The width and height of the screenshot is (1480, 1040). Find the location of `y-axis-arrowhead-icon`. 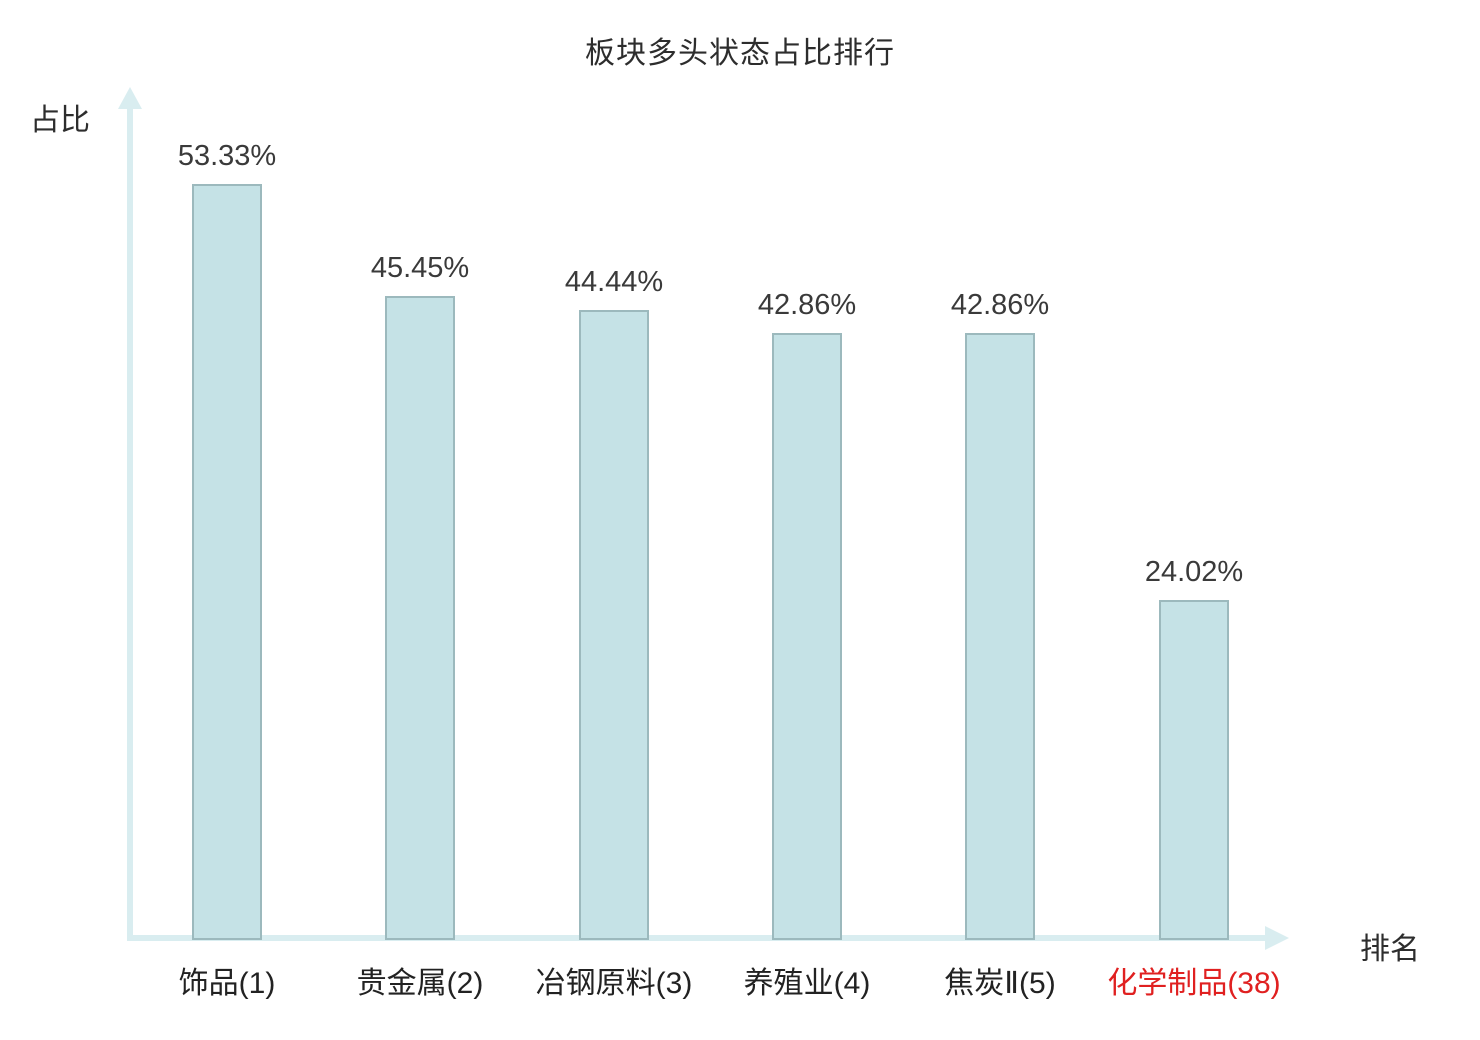

y-axis-arrowhead-icon is located at coordinates (130, 98).